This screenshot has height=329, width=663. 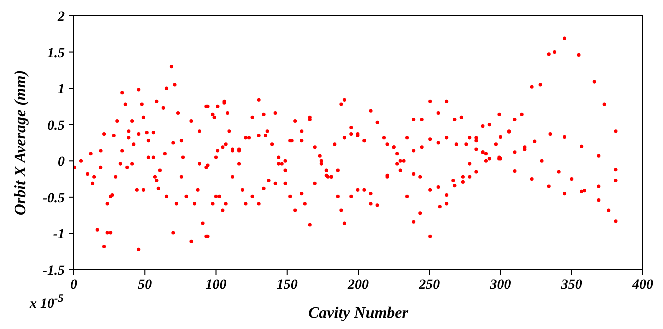 What do you see at coordinates (59, 235) in the screenshot?
I see `y-tick-label: -1` at bounding box center [59, 235].